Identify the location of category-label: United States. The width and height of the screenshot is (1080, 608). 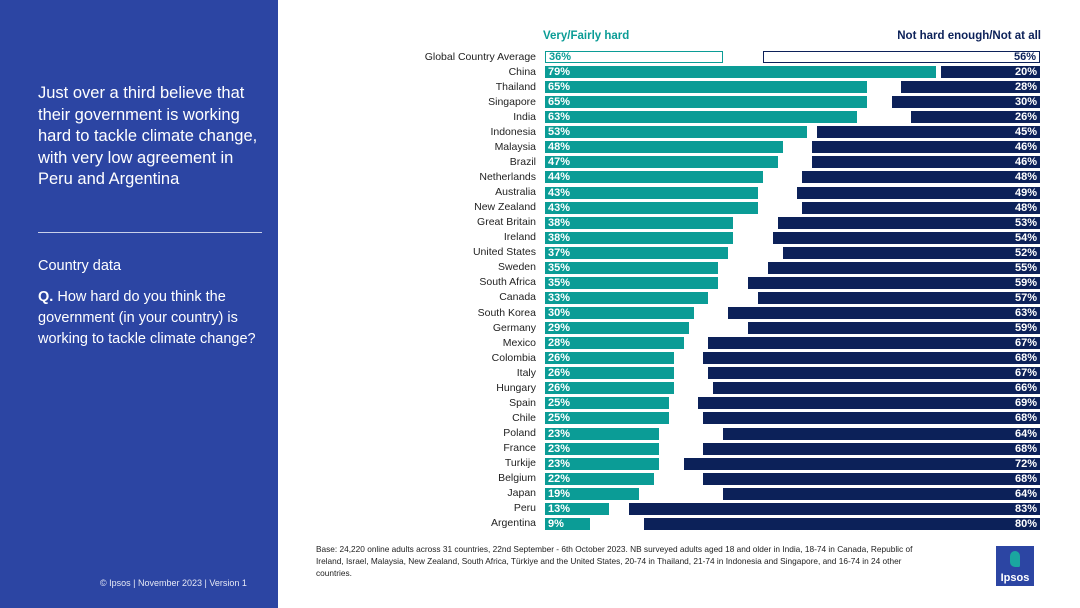
(504, 252).